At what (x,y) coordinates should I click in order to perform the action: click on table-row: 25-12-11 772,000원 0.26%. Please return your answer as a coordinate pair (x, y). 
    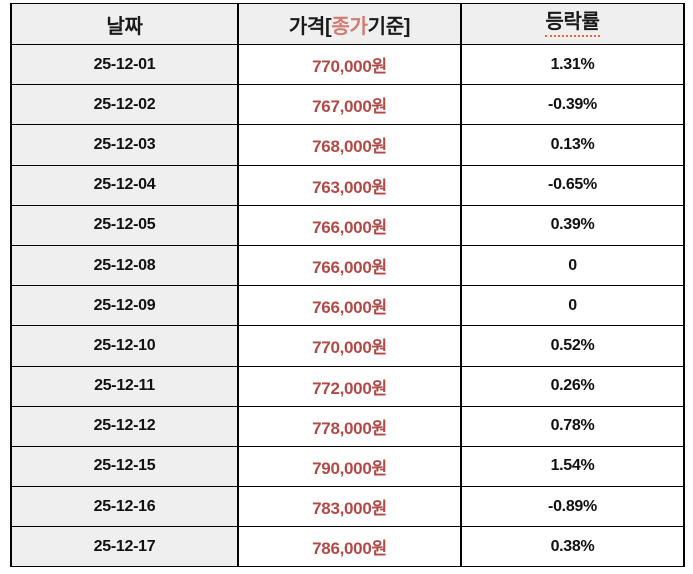
    Looking at the image, I should click on (347, 386).